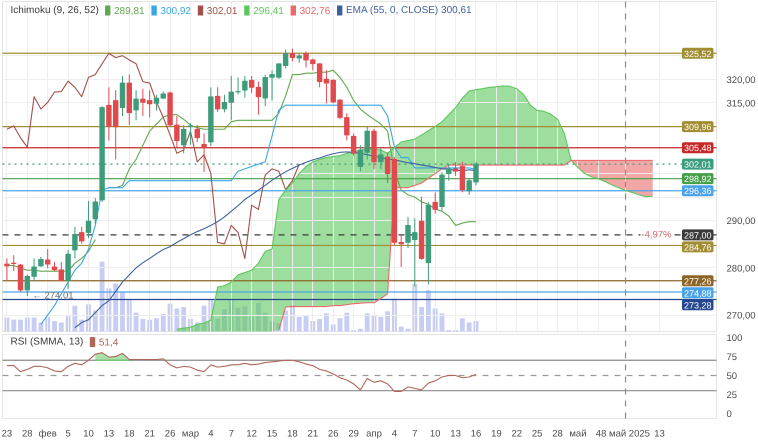 The height and width of the screenshot is (447, 758). What do you see at coordinates (698, 293) in the screenshot?
I see `ref-line-label: 274,88` at bounding box center [698, 293].